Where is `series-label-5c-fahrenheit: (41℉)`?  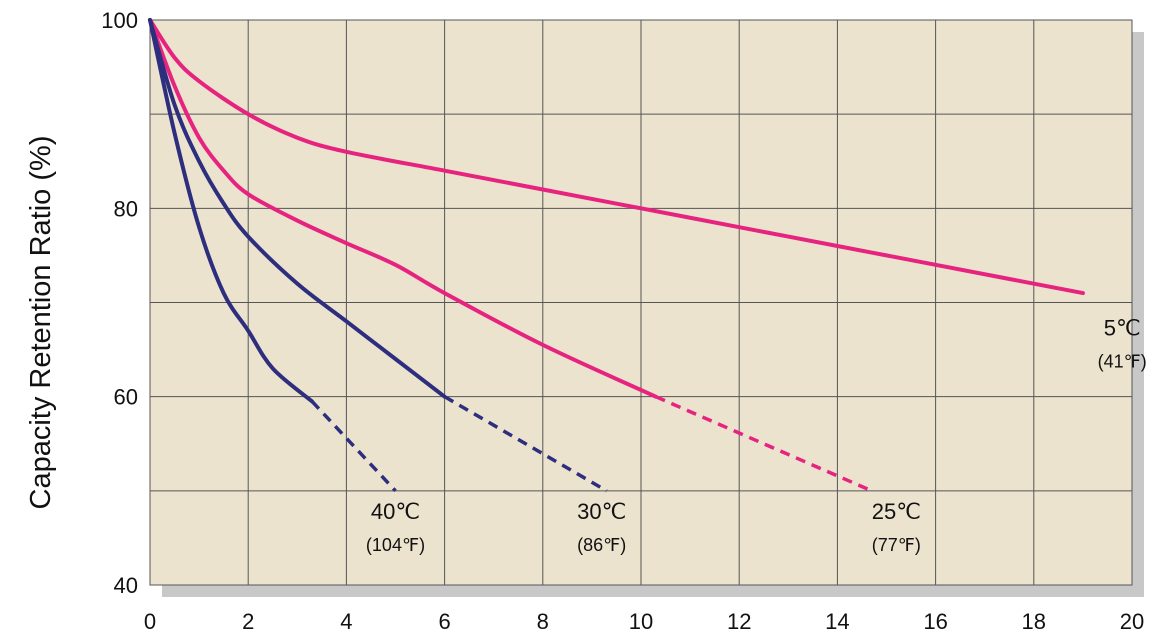 series-label-5c-fahrenheit: (41℉) is located at coordinates (1122, 361).